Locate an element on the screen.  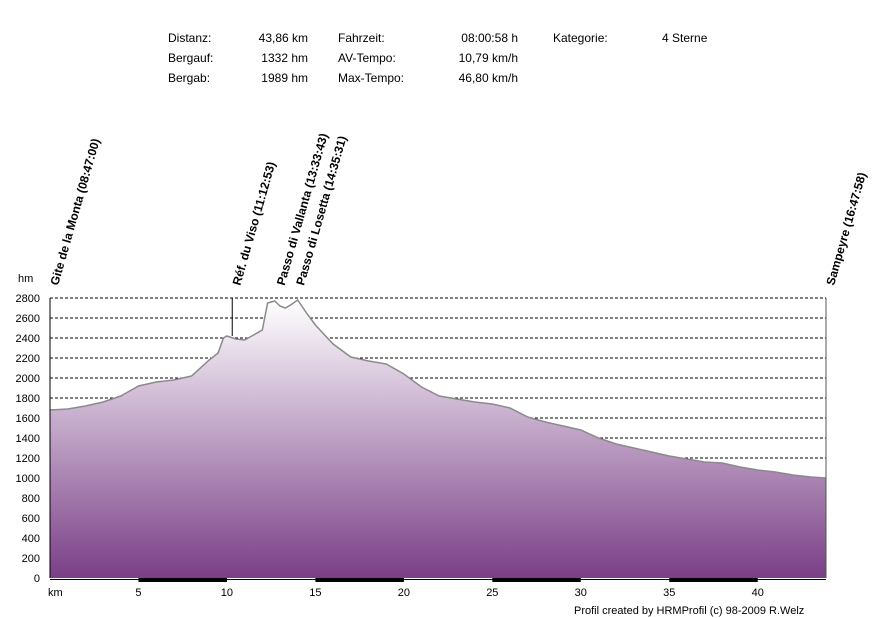
stat-time-value: 08:00:58 h is located at coordinates (489, 38).